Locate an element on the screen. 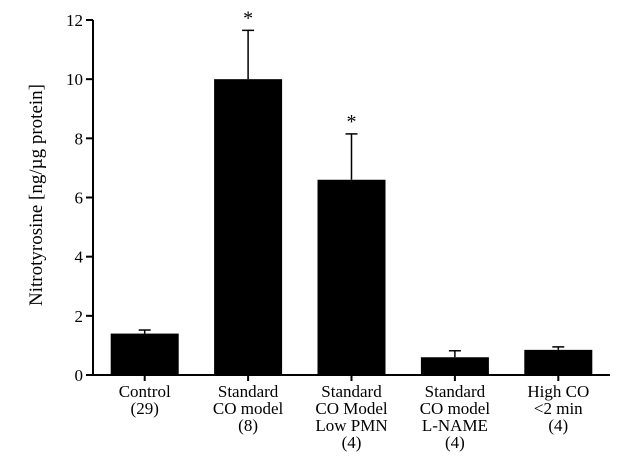 Image resolution: width=639 pixels, height=469 pixels. y-tick-label: 6 is located at coordinates (79, 198).